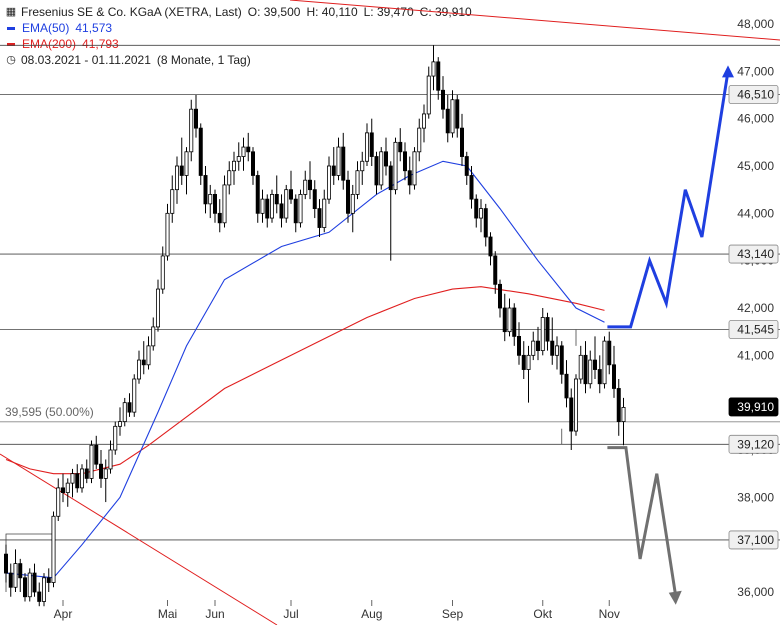 Image resolution: width=780 pixels, height=625 pixels. Describe the element at coordinates (371, 614) in the screenshot. I see `x-tick-label: Aug` at that location.